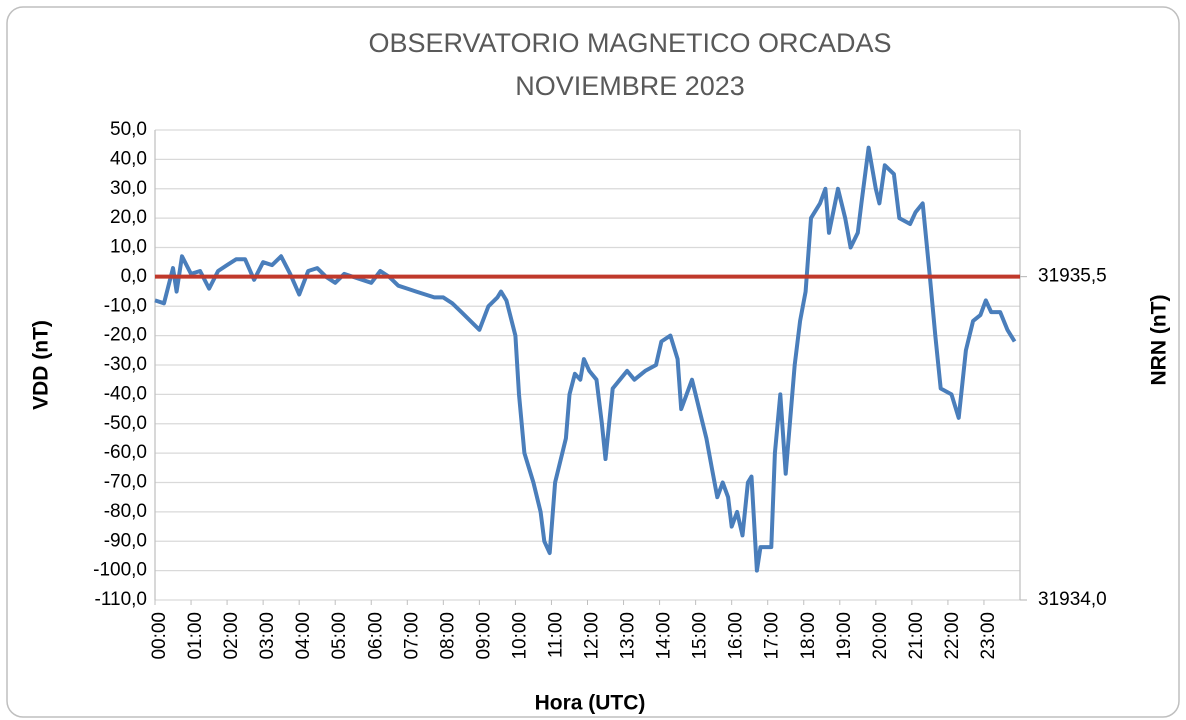 The width and height of the screenshot is (1186, 720). What do you see at coordinates (303, 636) in the screenshot?
I see `x-tick-label: 04:00` at bounding box center [303, 636].